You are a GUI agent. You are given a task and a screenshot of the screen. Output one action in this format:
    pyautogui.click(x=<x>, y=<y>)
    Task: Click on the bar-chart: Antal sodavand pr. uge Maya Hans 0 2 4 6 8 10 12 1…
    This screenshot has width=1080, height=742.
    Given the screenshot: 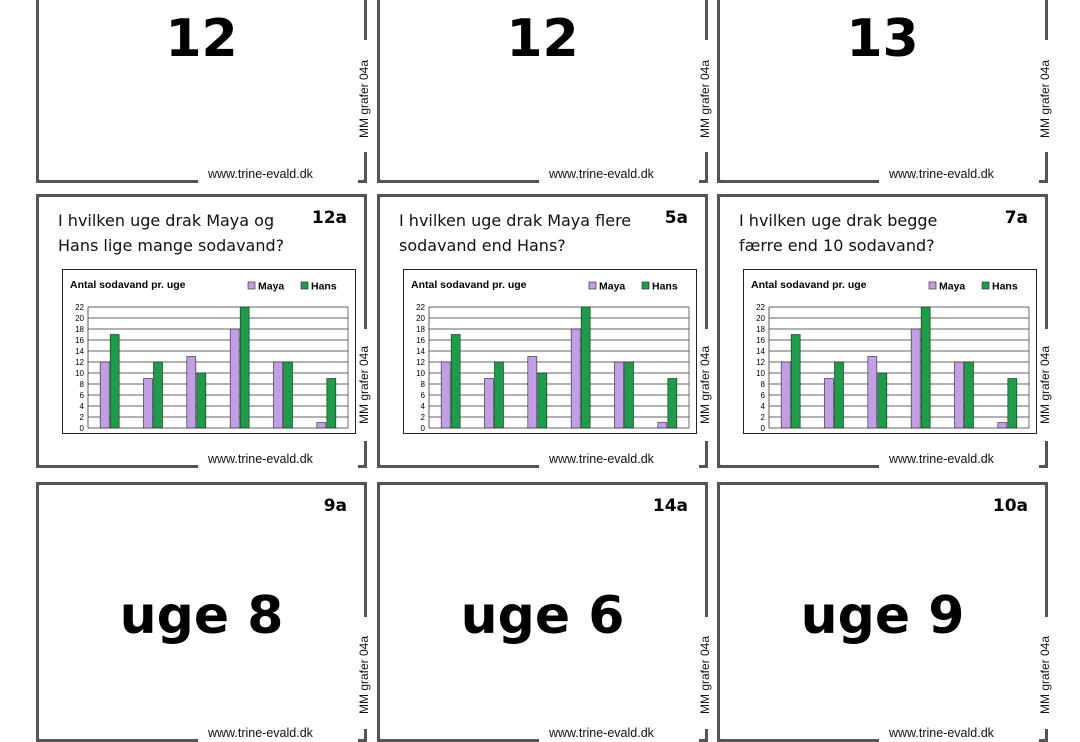 What is the action you would take?
    pyautogui.click(x=209, y=355)
    